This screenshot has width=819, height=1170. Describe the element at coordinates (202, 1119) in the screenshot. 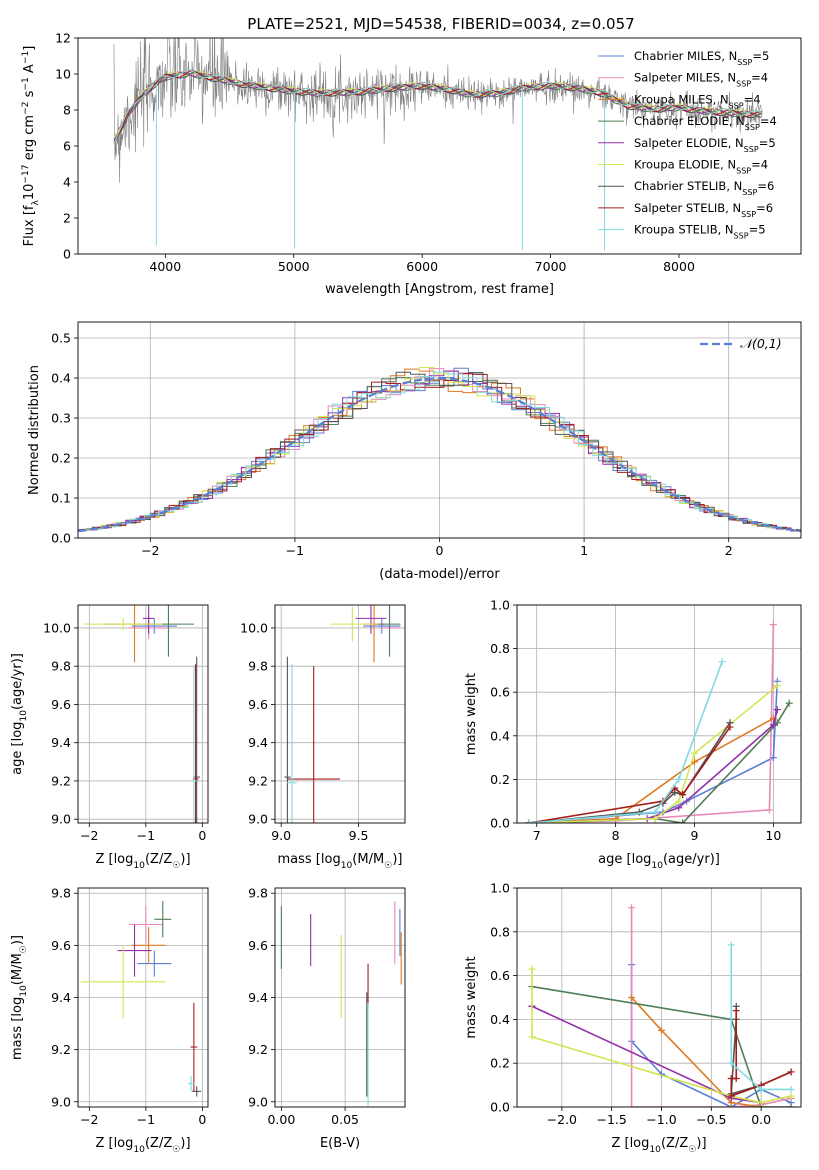

I see `x-tick-label: 0` at that location.